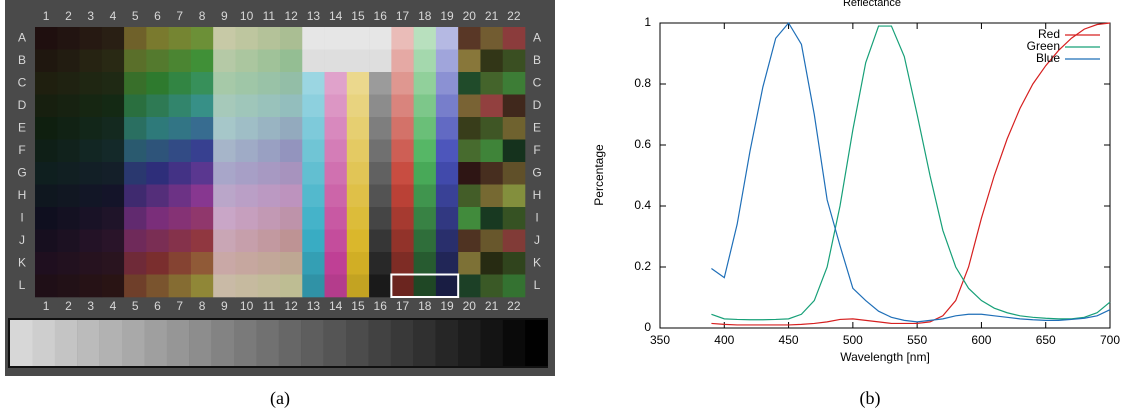 The height and width of the screenshot is (416, 1128). What do you see at coordinates (447, 306) in the screenshot?
I see `column-label: 19` at bounding box center [447, 306].